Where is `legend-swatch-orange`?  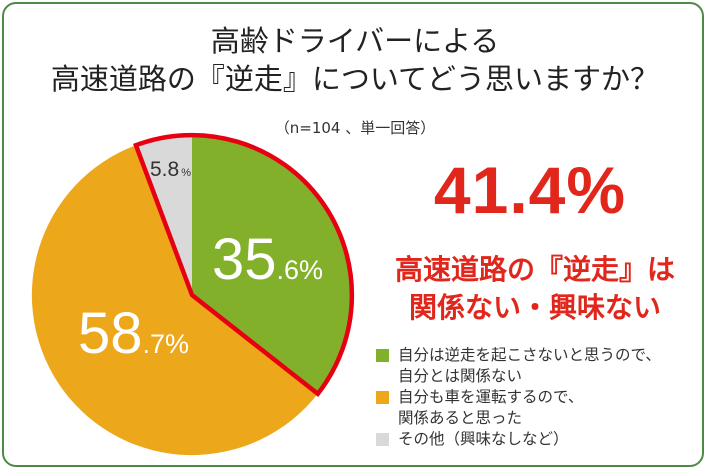 legend-swatch-orange is located at coordinates (382, 397).